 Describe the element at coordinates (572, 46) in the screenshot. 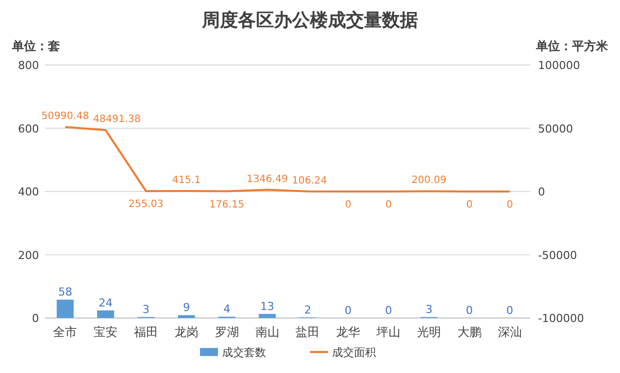

I see `y2-axis-title: 单位：平方米` at that location.